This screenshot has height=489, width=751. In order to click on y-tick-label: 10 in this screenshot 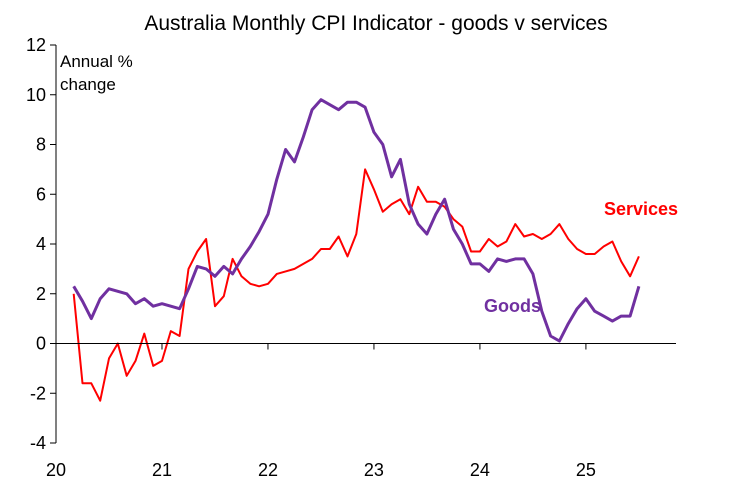, I will do `click(36, 95)`.